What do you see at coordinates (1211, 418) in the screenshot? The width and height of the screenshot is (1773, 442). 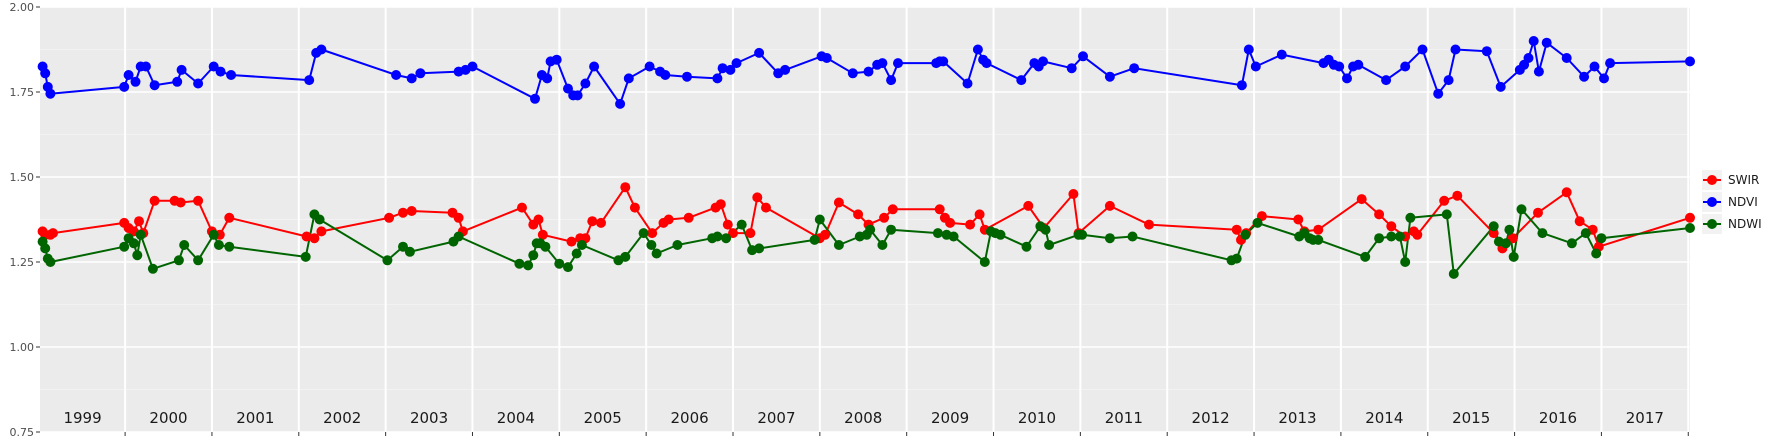 I see `year-label: 2012` at bounding box center [1211, 418].